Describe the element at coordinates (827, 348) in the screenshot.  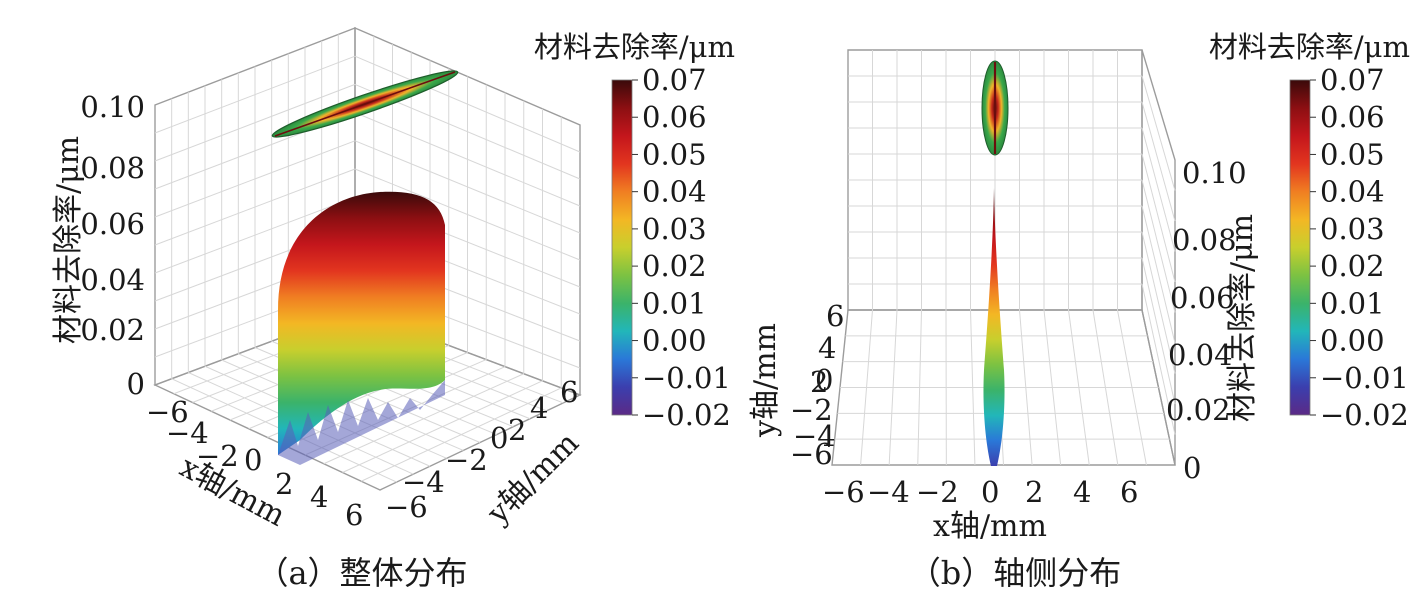
I see `panel-b-y-tick: 4` at that location.